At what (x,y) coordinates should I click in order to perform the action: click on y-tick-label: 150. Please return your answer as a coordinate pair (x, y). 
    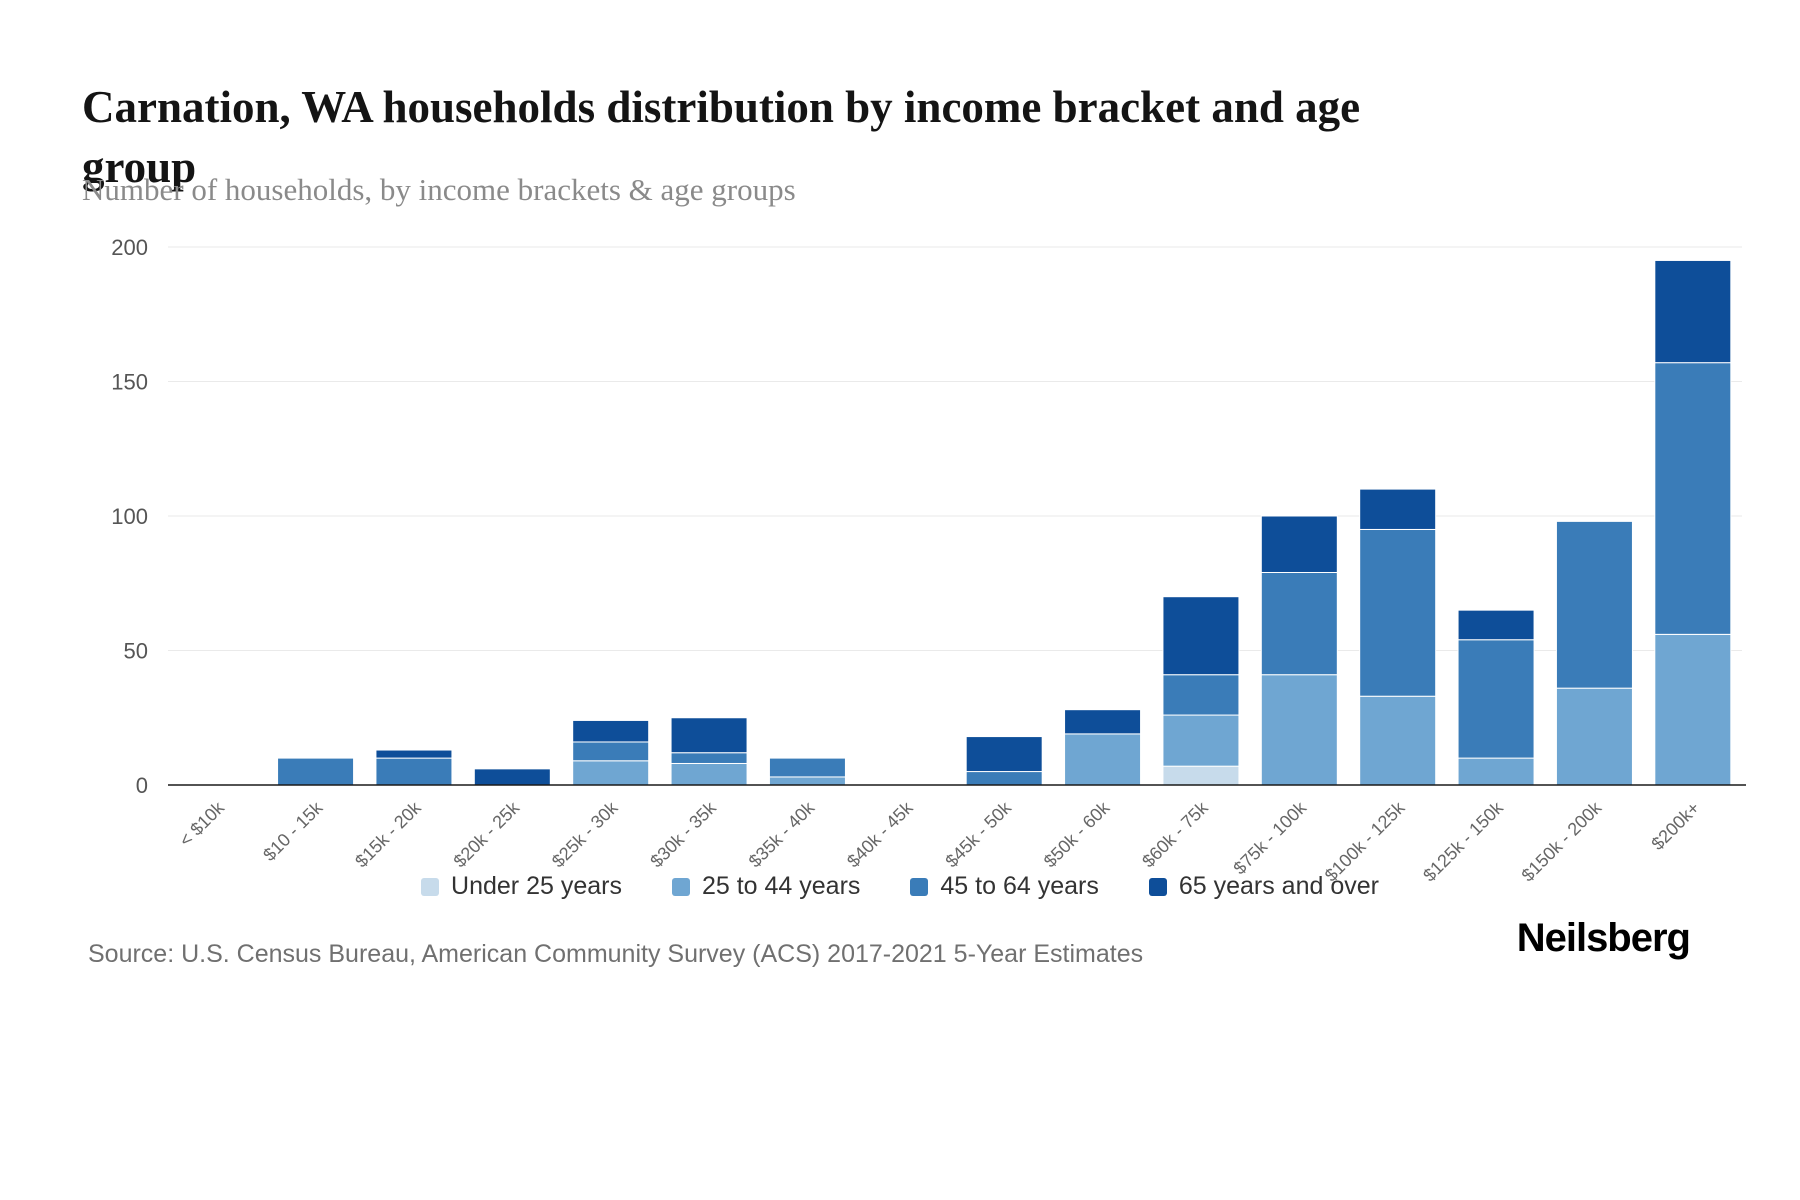
    Looking at the image, I should click on (129, 382).